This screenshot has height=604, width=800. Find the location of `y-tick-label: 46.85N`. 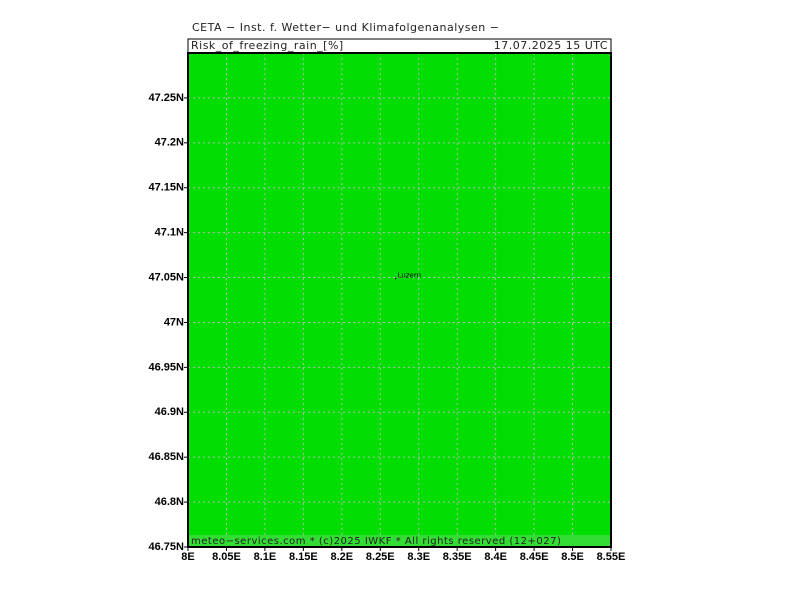

y-tick-label: 46.85N is located at coordinates (167, 457).